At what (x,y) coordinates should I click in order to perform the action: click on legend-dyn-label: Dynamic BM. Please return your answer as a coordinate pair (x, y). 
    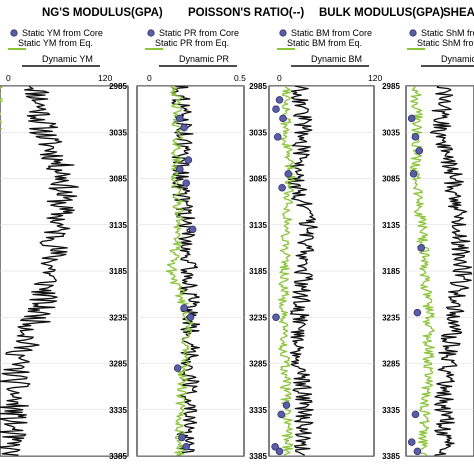
    Looking at the image, I should click on (336, 59).